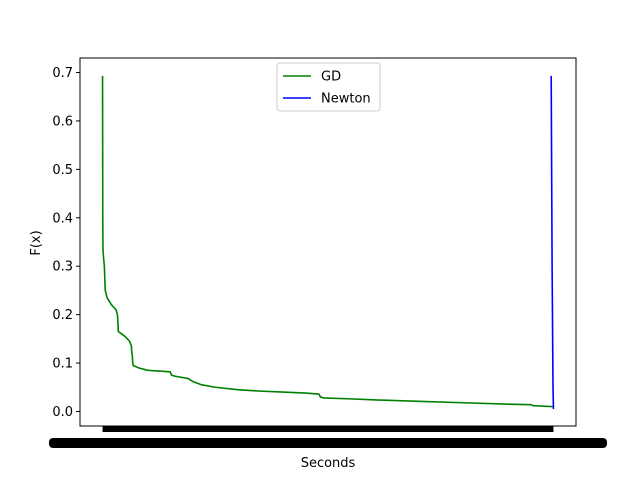  Describe the element at coordinates (552, 242) in the screenshot. I see `series-line-newton` at that location.